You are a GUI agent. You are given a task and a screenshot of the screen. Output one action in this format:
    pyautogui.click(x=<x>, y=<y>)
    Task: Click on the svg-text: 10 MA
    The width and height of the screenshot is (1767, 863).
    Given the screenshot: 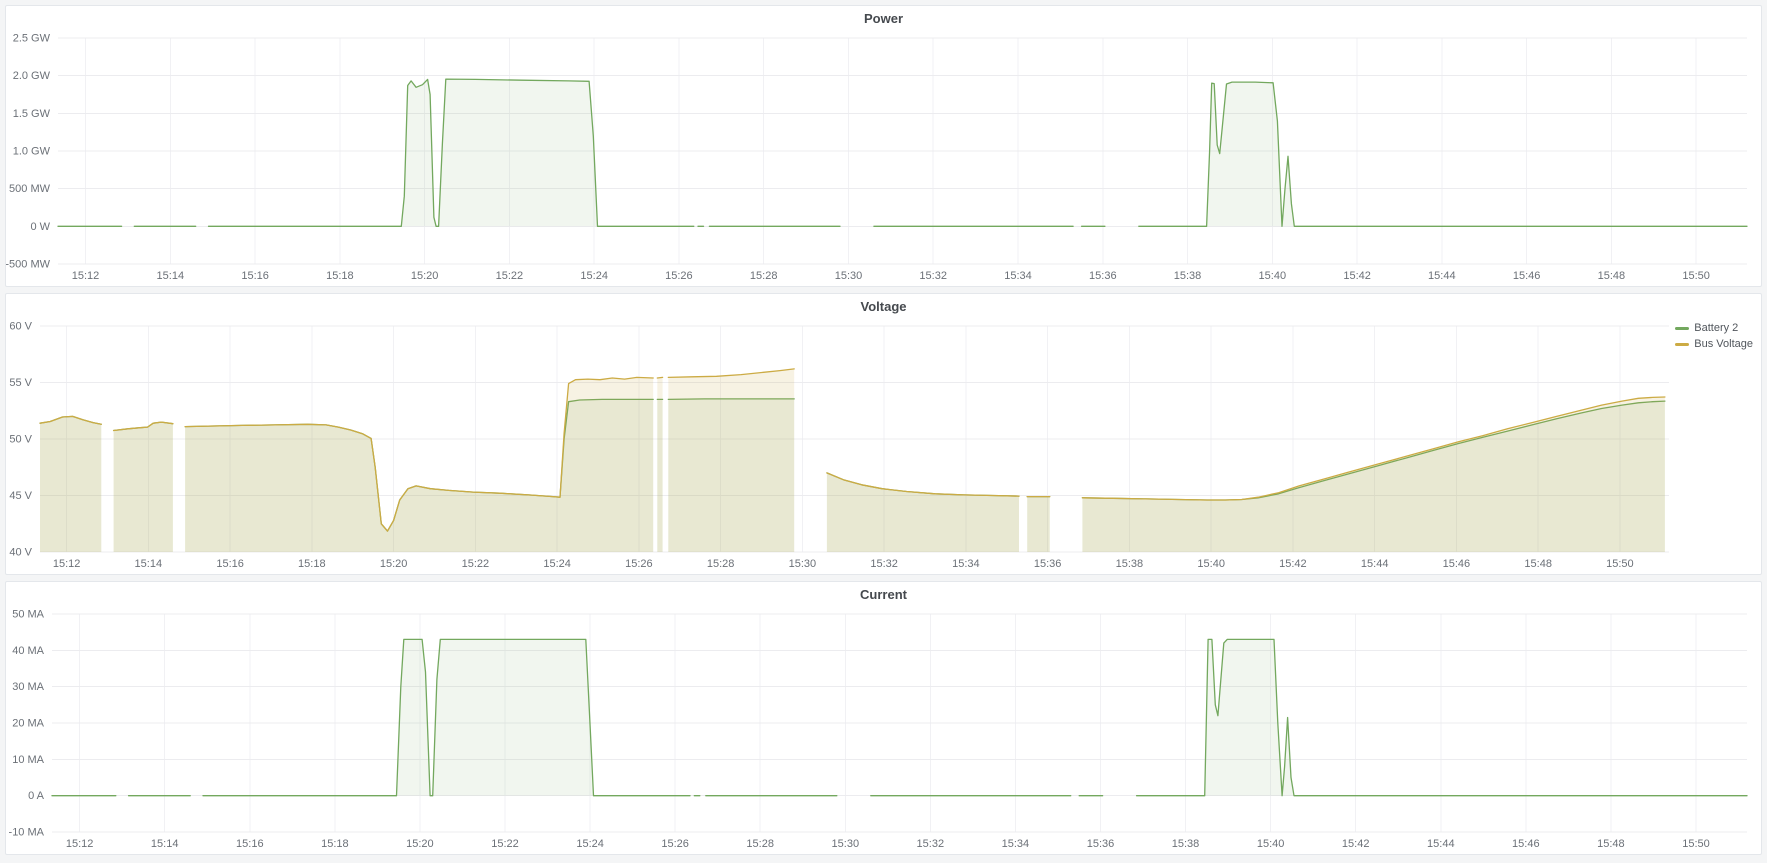 What is the action you would take?
    pyautogui.click(x=28, y=760)
    